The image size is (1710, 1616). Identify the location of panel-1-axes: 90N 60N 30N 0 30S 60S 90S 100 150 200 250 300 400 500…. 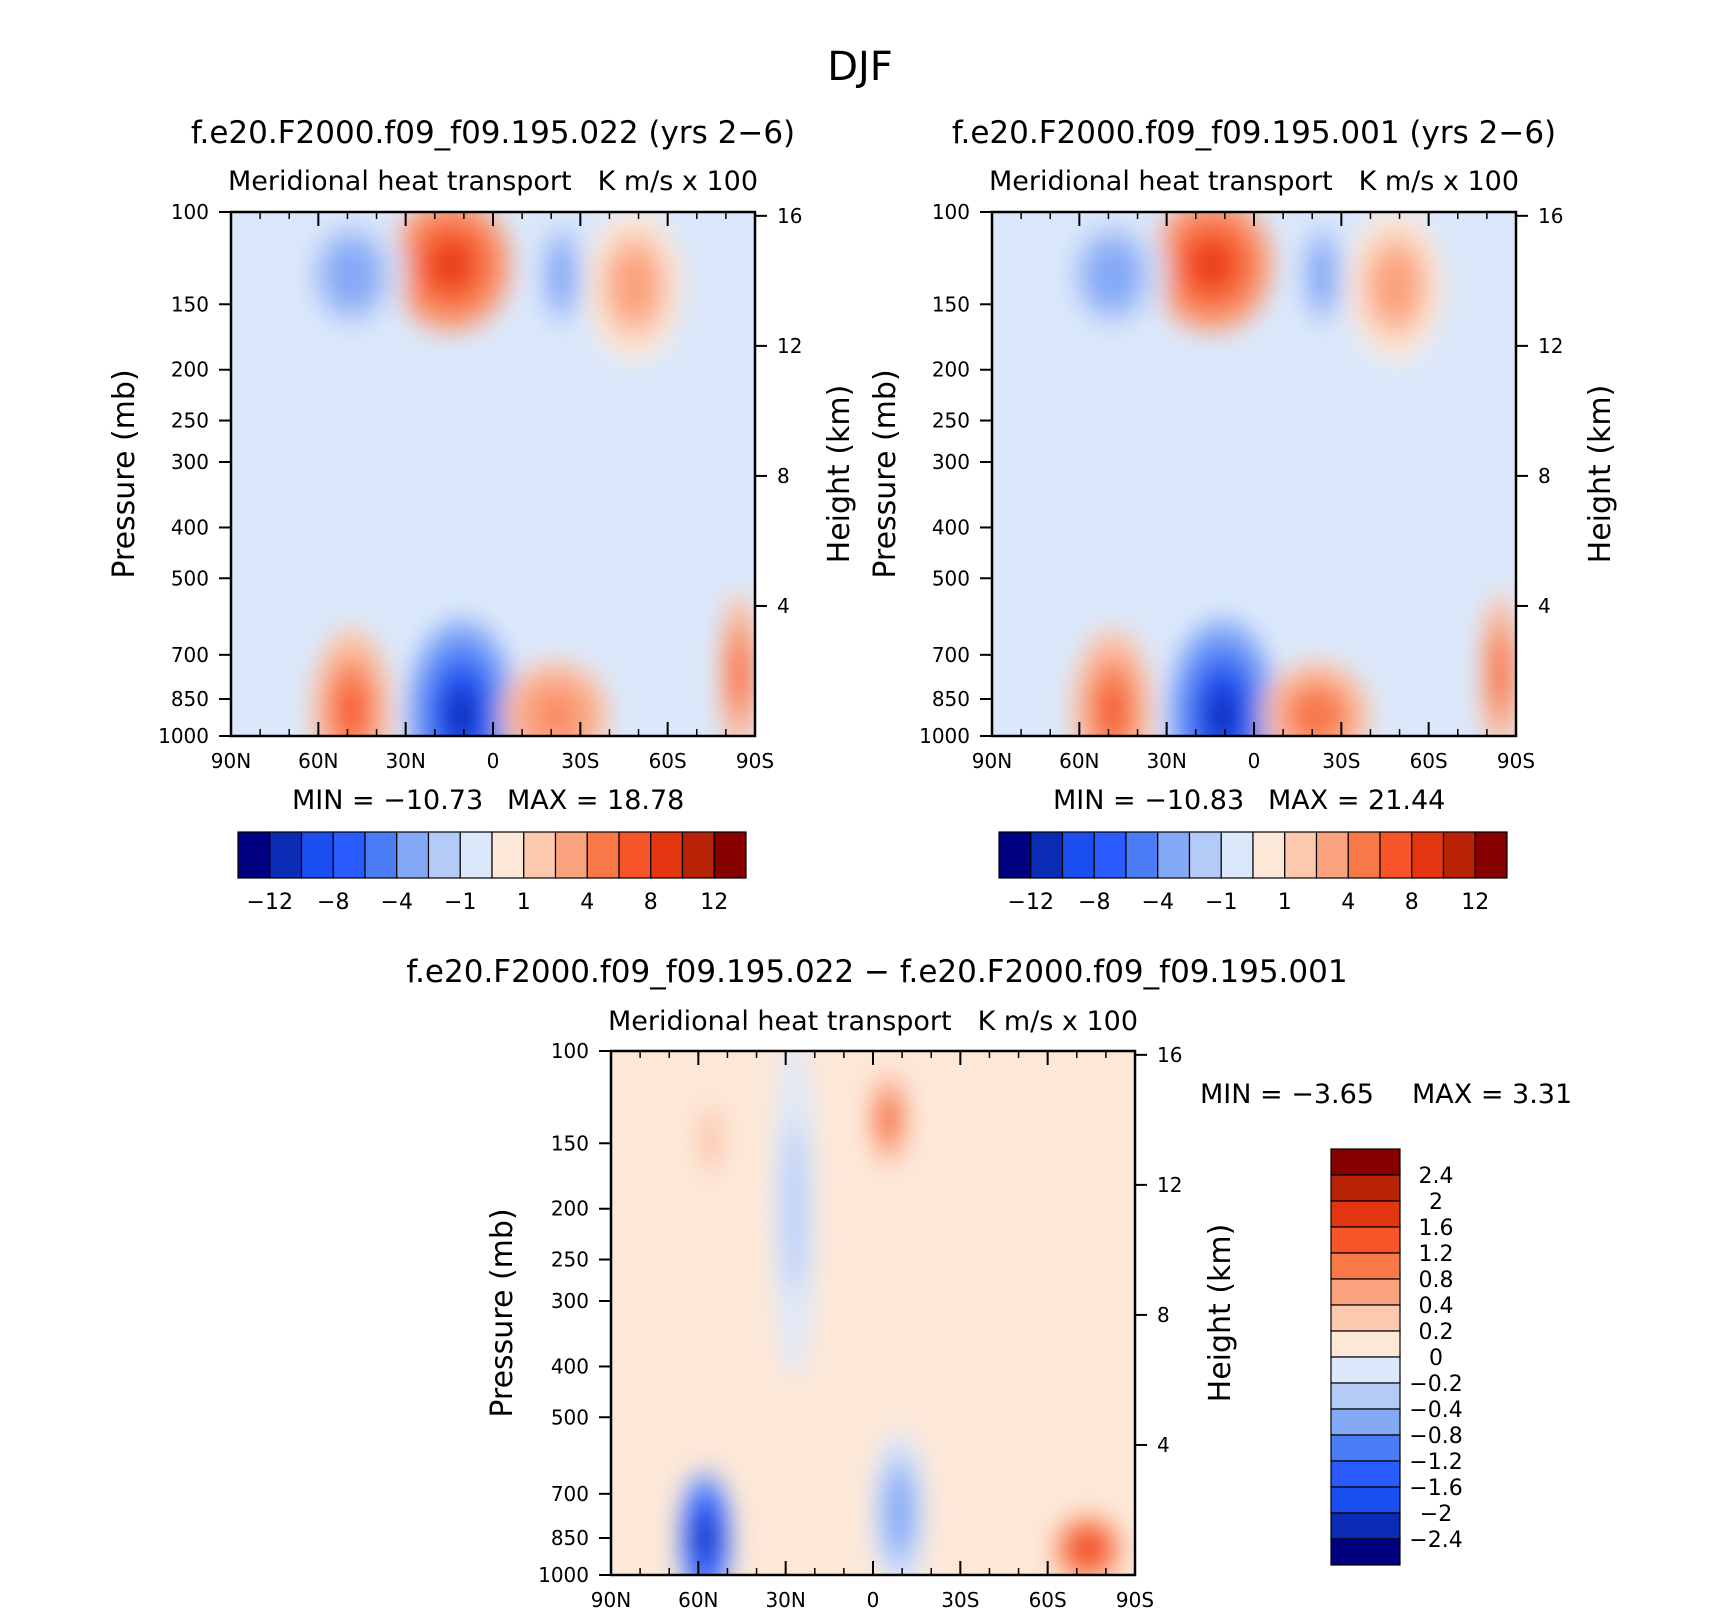
(480, 486).